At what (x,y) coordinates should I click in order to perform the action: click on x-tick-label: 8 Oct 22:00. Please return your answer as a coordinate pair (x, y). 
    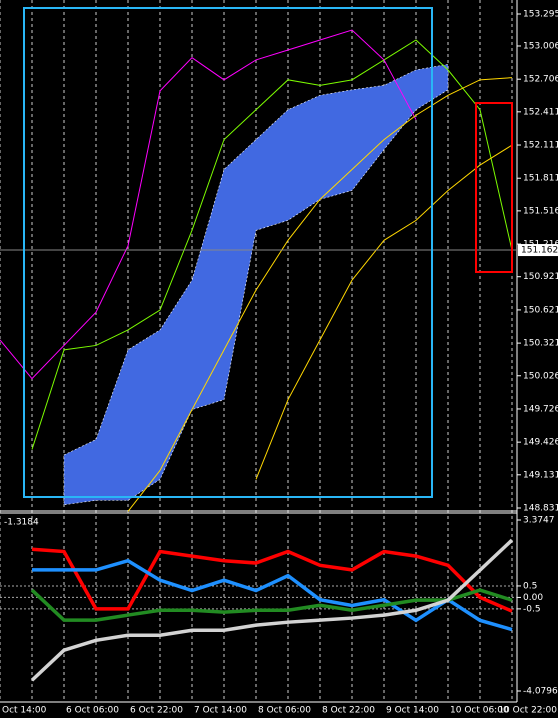
    Looking at the image, I should click on (348, 711).